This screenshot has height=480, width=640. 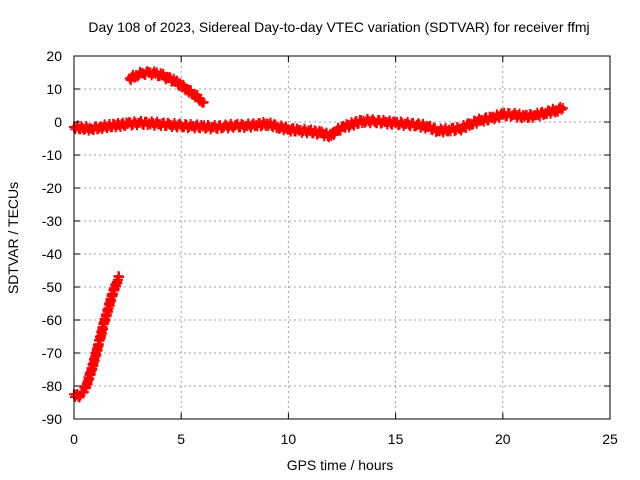 I want to click on series-upper-arc, so click(x=166, y=87).